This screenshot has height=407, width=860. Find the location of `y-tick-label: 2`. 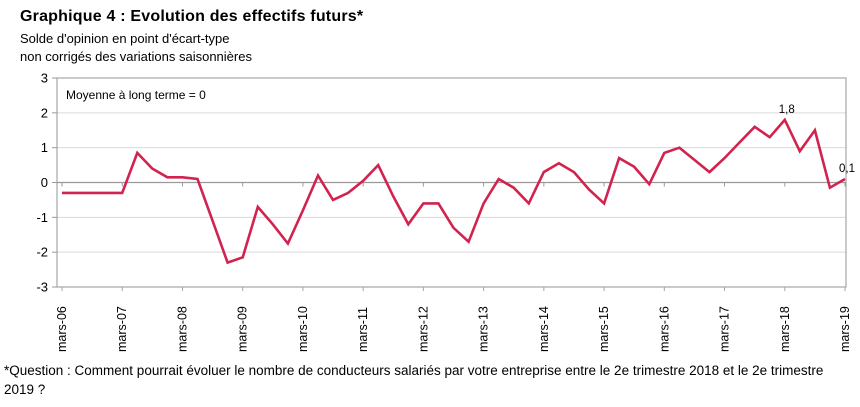

y-tick-label: 2 is located at coordinates (44, 112).